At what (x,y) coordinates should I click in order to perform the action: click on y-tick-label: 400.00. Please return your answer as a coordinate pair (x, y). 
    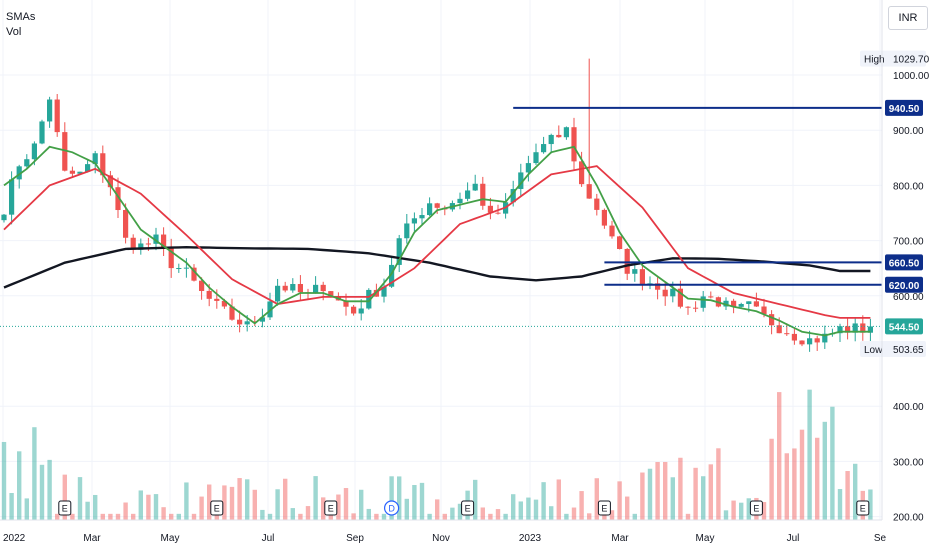
    Looking at the image, I should click on (908, 407).